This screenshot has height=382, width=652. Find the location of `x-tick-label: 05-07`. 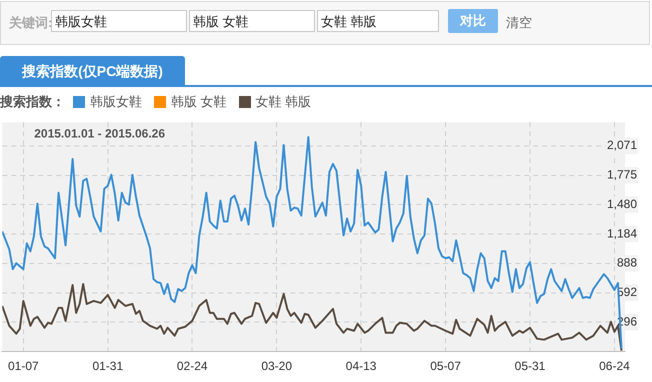

x-tick-label: 05-07 is located at coordinates (446, 366).